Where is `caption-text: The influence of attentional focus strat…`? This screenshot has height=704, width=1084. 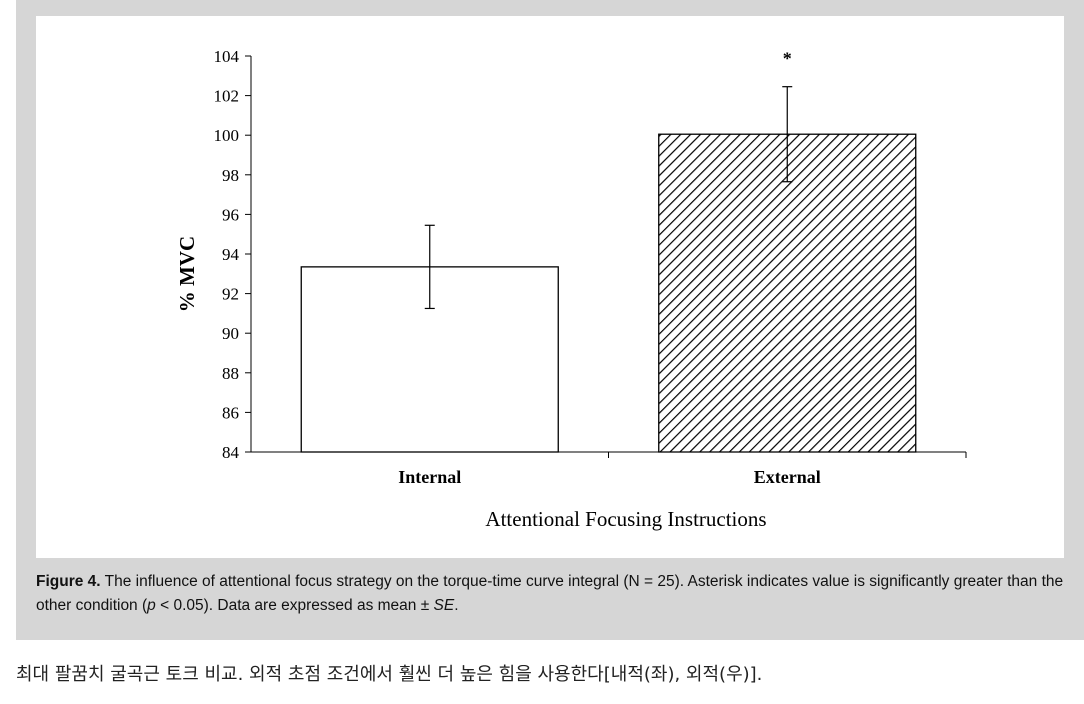 caption-text: The influence of attentional focus strat… is located at coordinates (550, 593).